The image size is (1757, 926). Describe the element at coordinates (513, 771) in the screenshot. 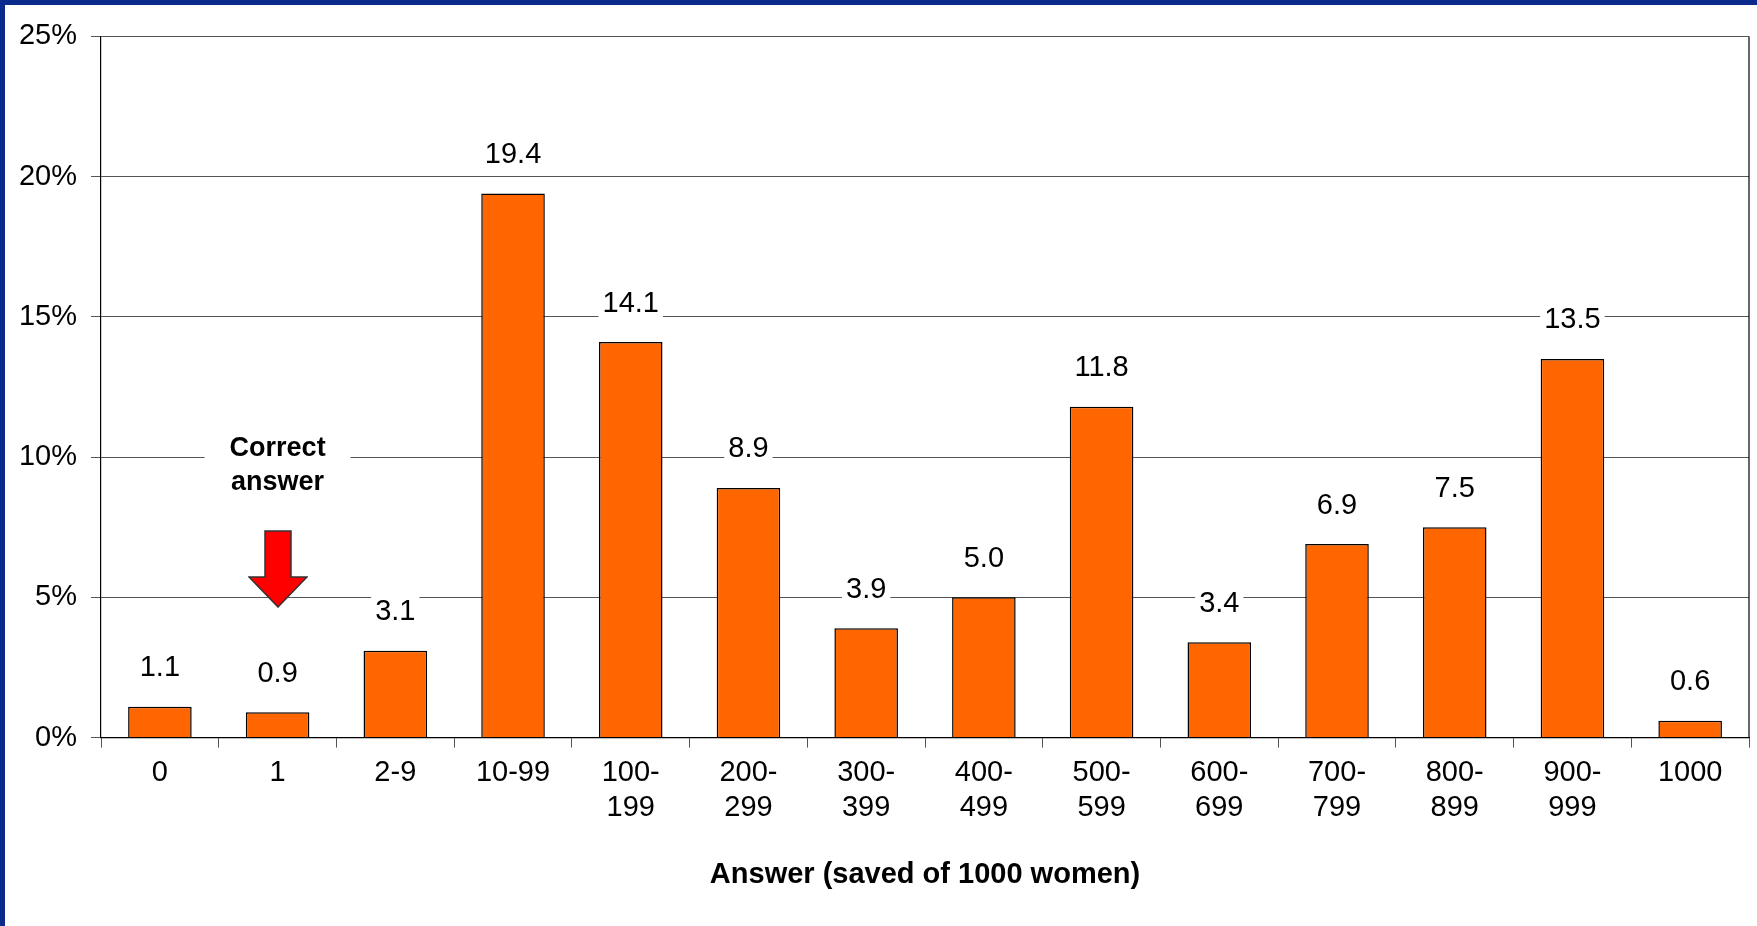

I see `x-tick-label: 10-99` at that location.